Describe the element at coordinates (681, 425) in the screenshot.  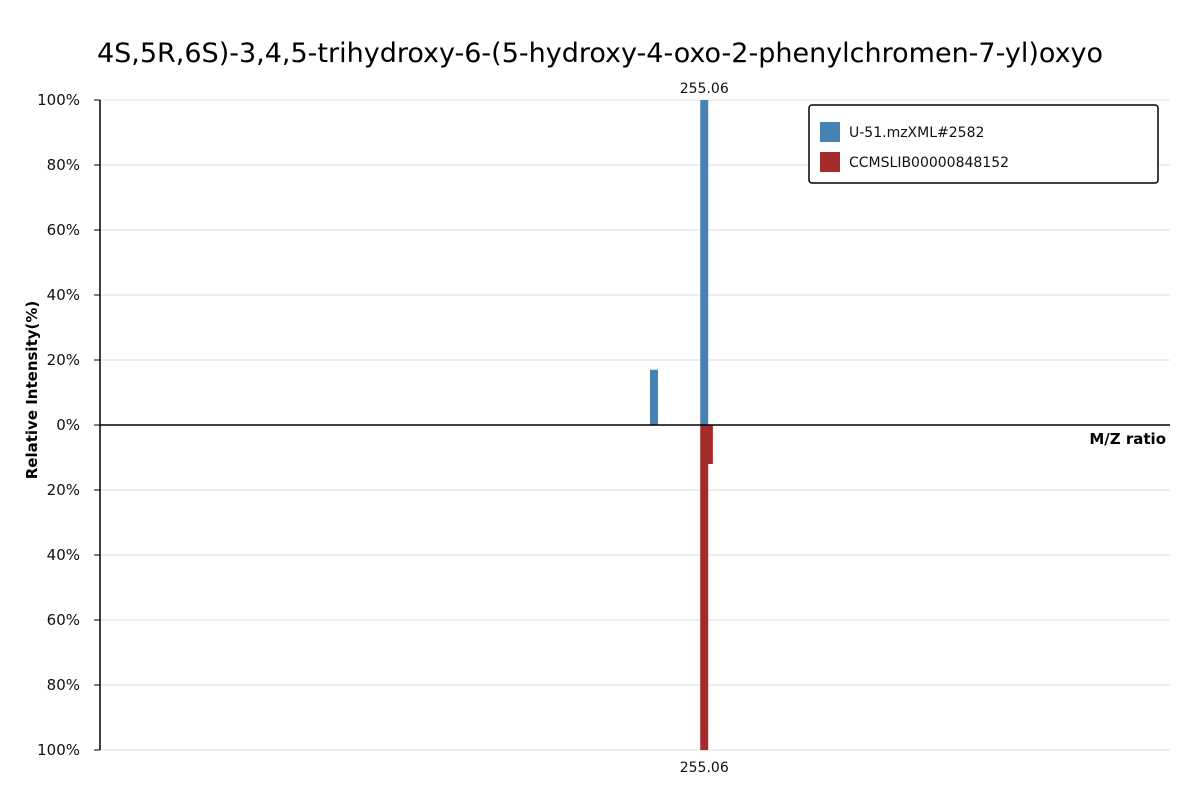
I see `bars-layer` at that location.